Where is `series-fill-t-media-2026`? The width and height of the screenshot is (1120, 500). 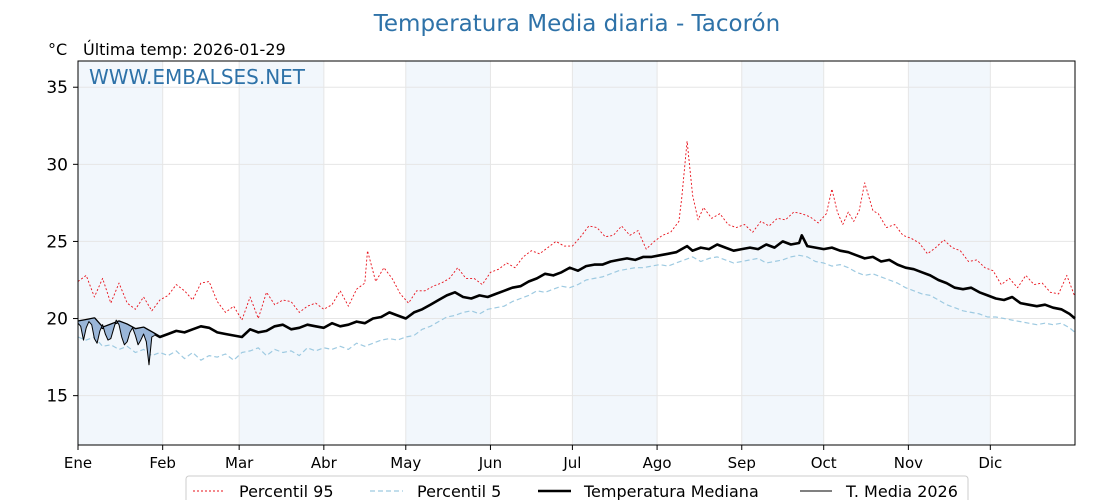 series-fill-t-media-2026 is located at coordinates (116, 341).